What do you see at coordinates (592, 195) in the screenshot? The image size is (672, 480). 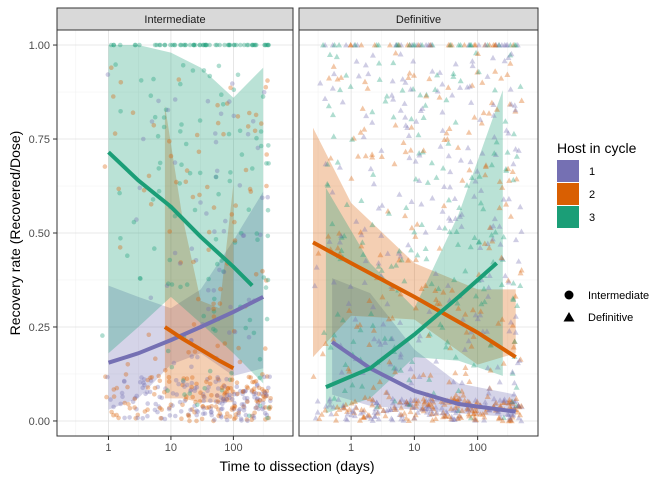 I see `legend-label-host-2: 2` at bounding box center [592, 195].